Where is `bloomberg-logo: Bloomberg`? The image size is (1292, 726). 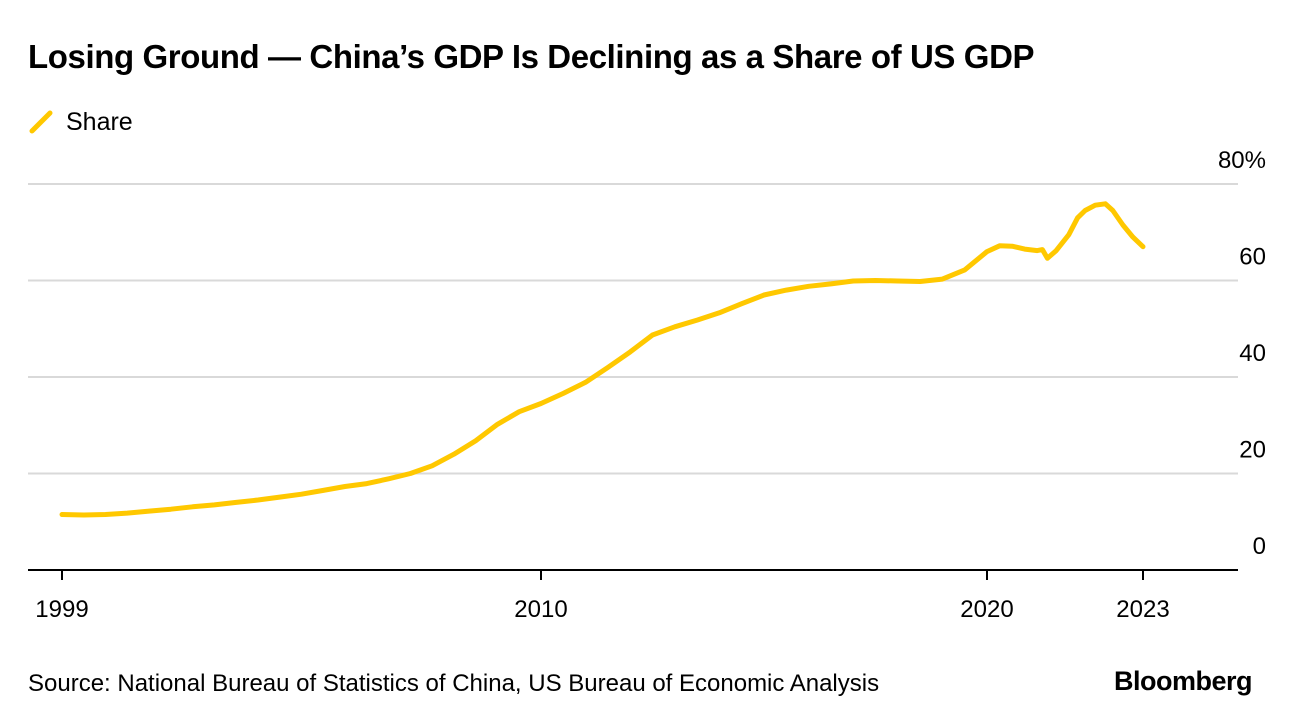 bloomberg-logo: Bloomberg is located at coordinates (1183, 681).